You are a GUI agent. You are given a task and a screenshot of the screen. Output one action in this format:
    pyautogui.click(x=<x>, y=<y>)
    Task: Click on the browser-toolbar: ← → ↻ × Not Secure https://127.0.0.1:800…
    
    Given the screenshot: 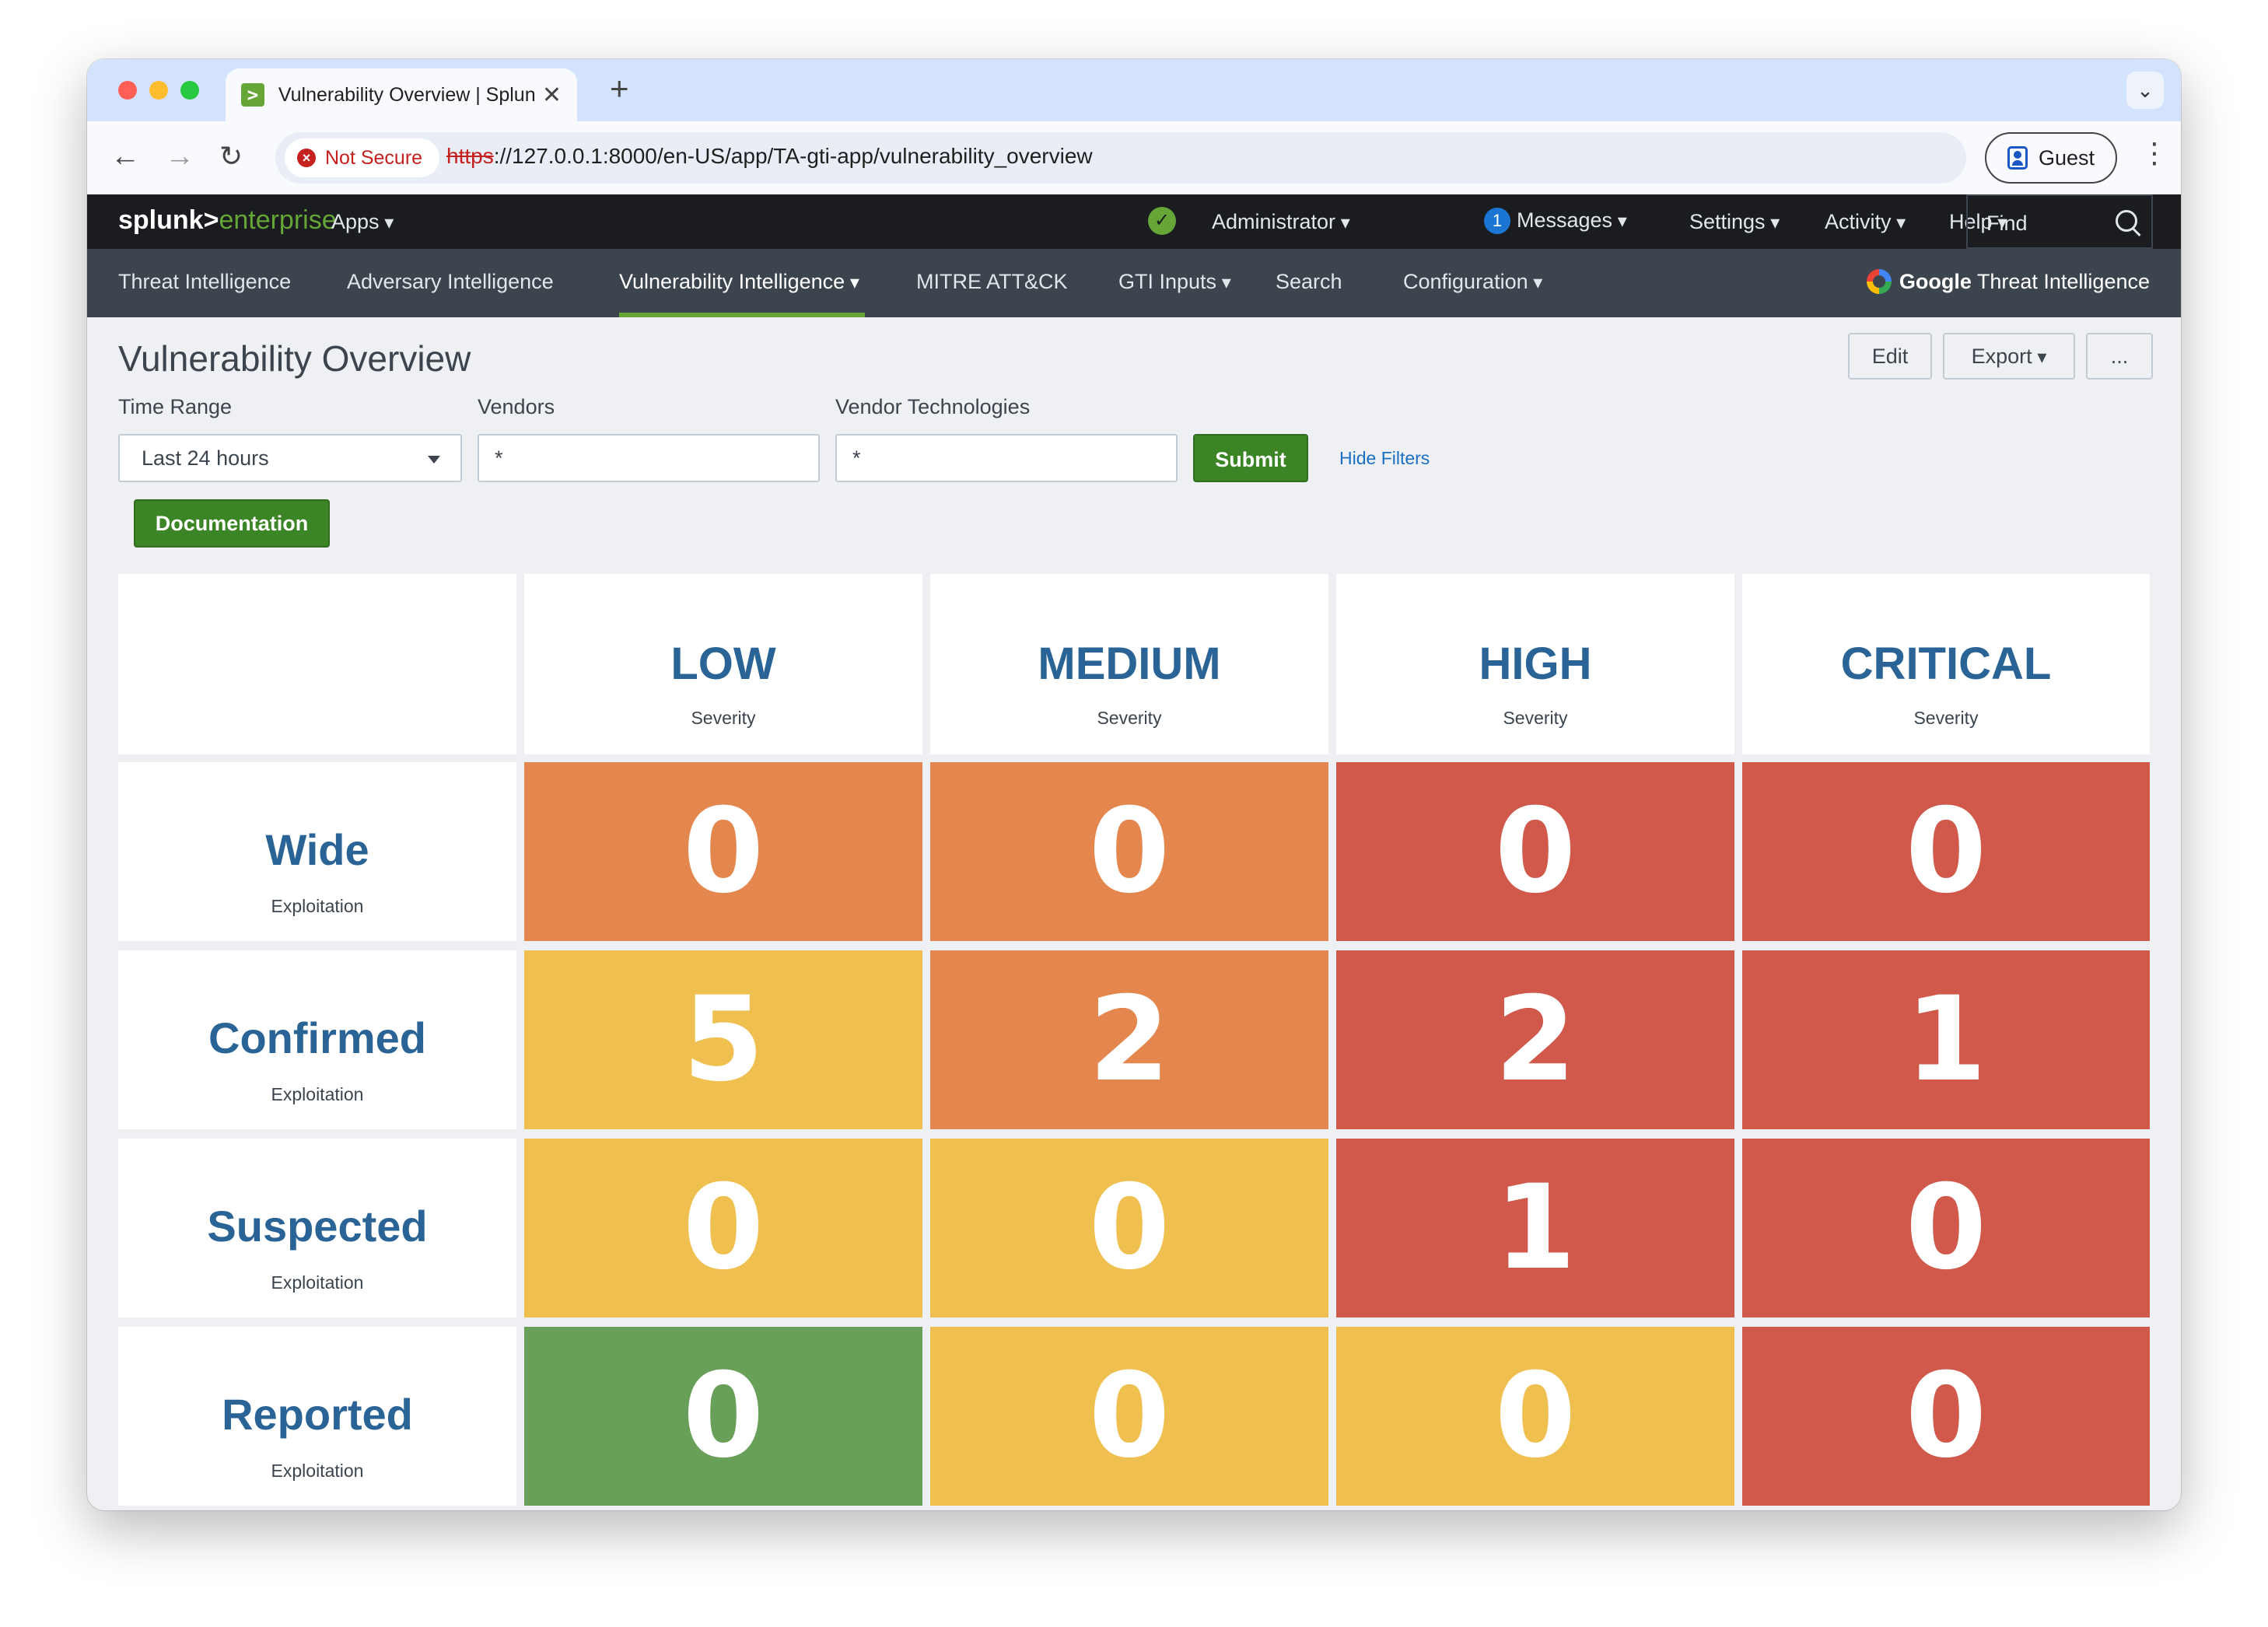 What is the action you would take?
    pyautogui.click(x=1134, y=157)
    